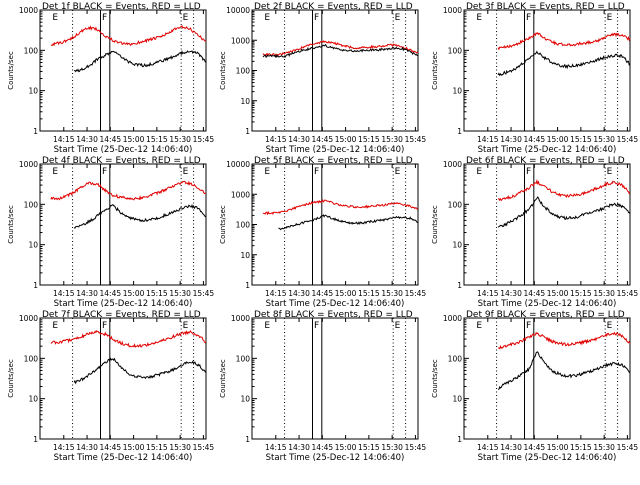  Describe the element at coordinates (121, 315) in the screenshot. I see `panel-title: Det 7f BLACK = Events, RED = LLD` at that location.